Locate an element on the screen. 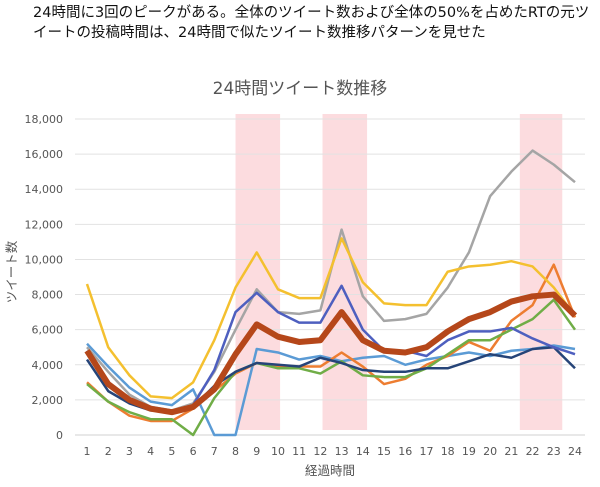 This screenshot has height=487, width=600. x-tick-label: 13 is located at coordinates (342, 451).